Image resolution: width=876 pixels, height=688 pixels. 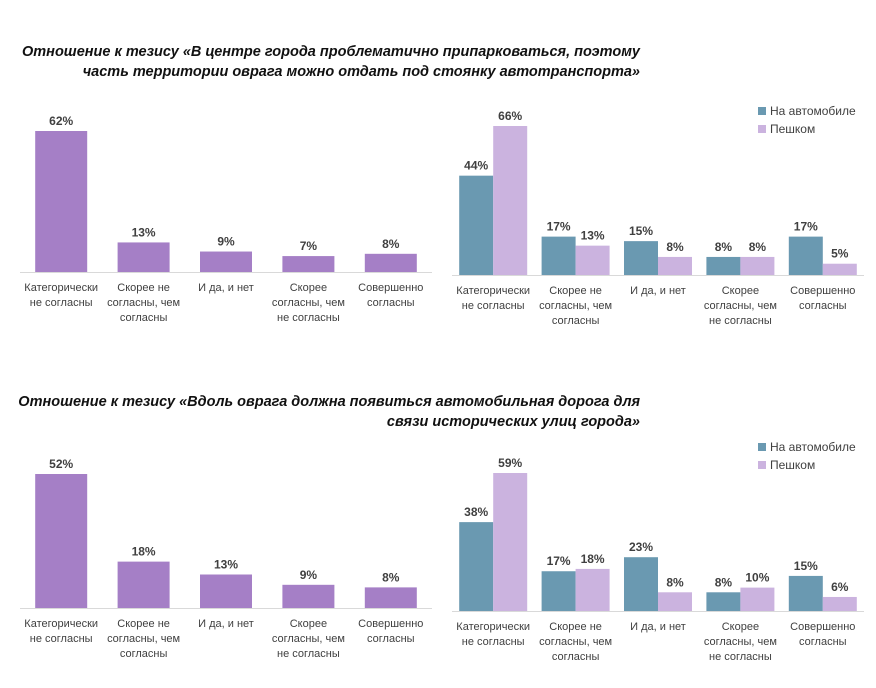 What do you see at coordinates (513, 422) in the screenshot?
I see `section-title-road-line2: связи исторических улиц города»` at bounding box center [513, 422].